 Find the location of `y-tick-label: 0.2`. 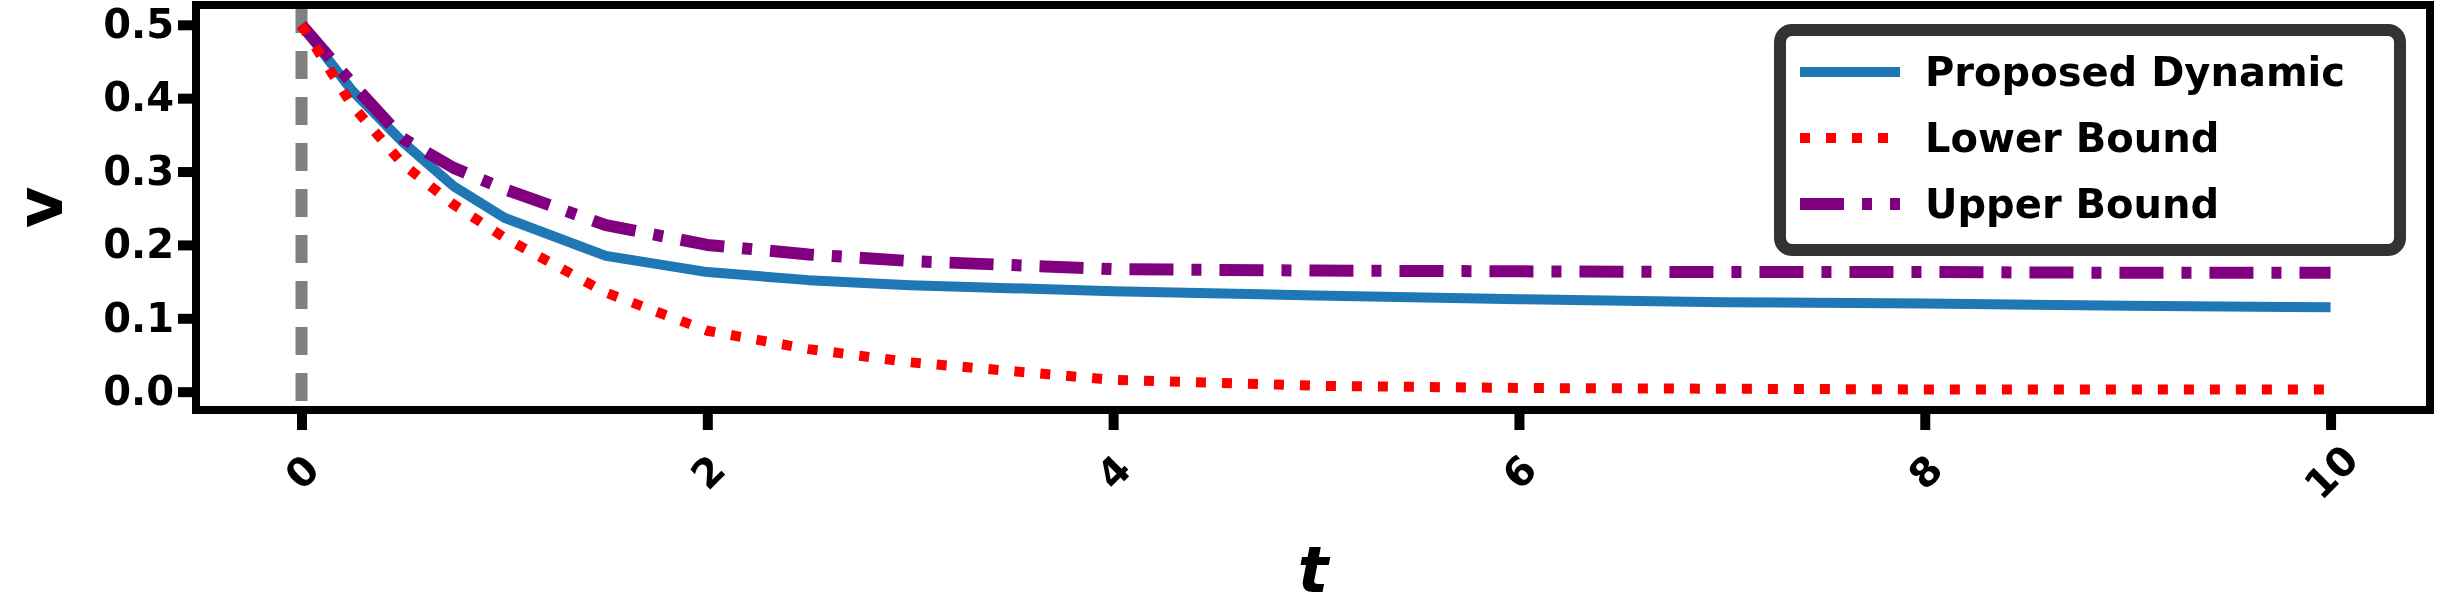

y-tick-label: 0.2 is located at coordinates (138, 244).